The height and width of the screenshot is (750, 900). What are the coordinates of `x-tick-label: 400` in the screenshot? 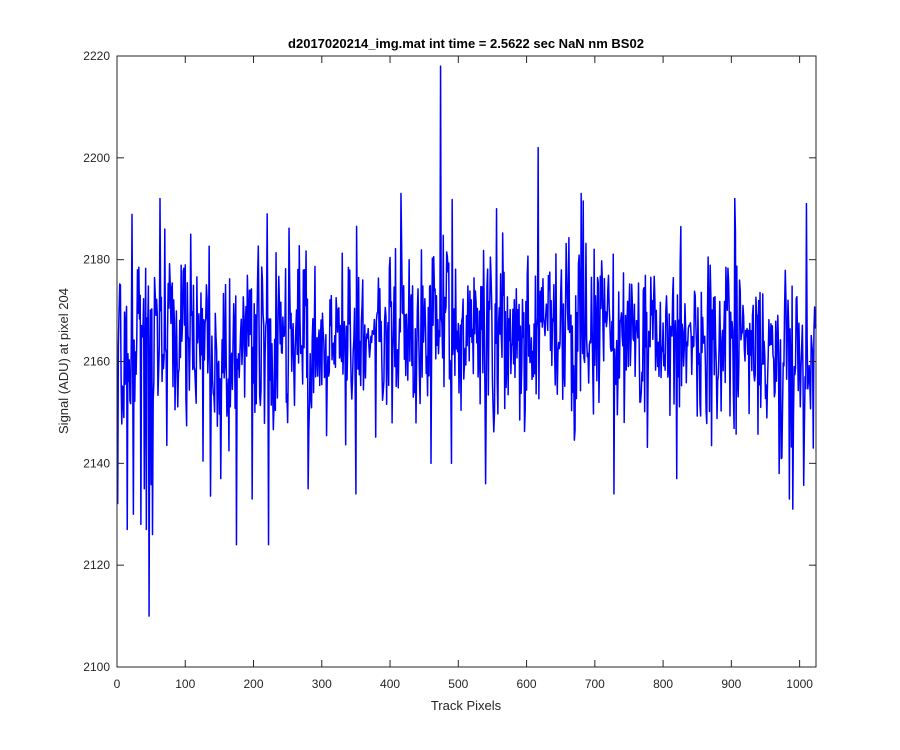 It's located at (390, 684).